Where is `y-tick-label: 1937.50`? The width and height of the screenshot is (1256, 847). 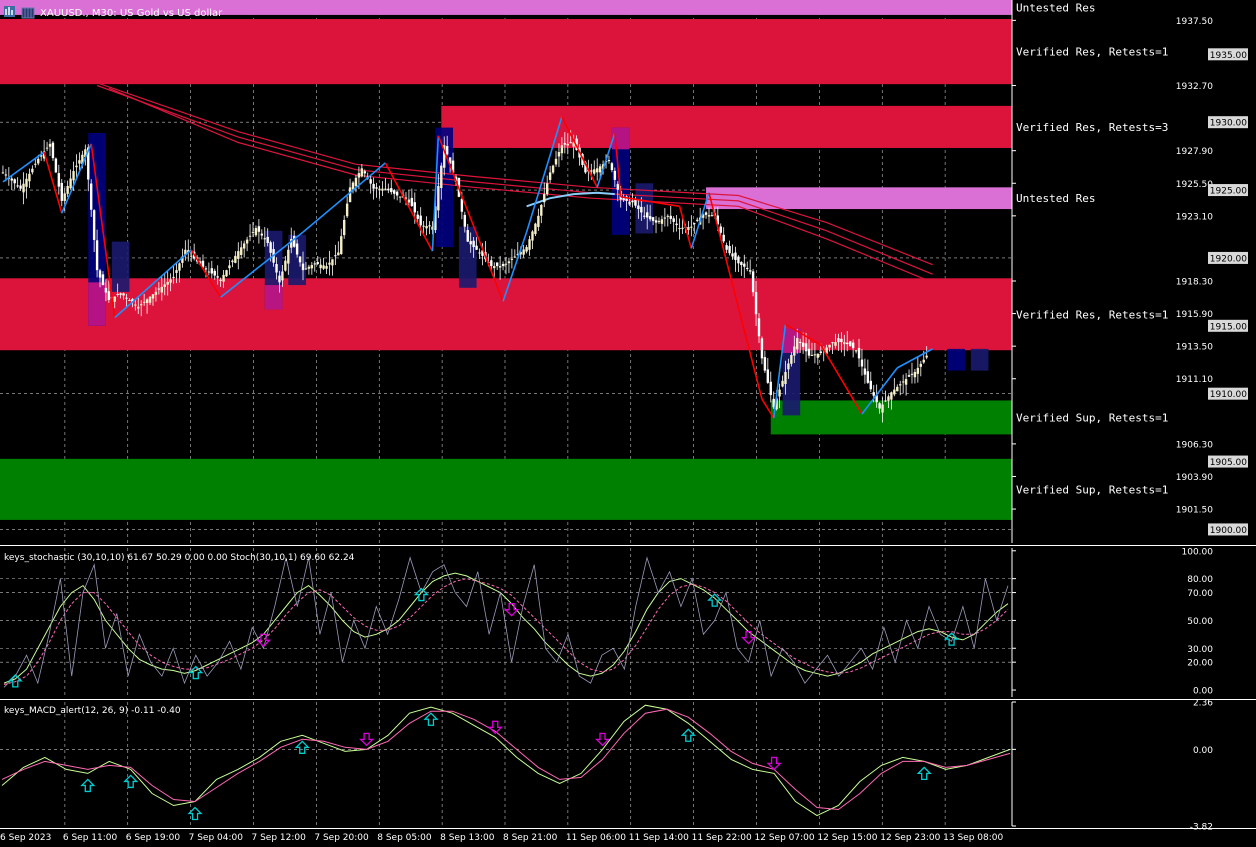
y-tick-label: 1937.50 is located at coordinates (1194, 22).